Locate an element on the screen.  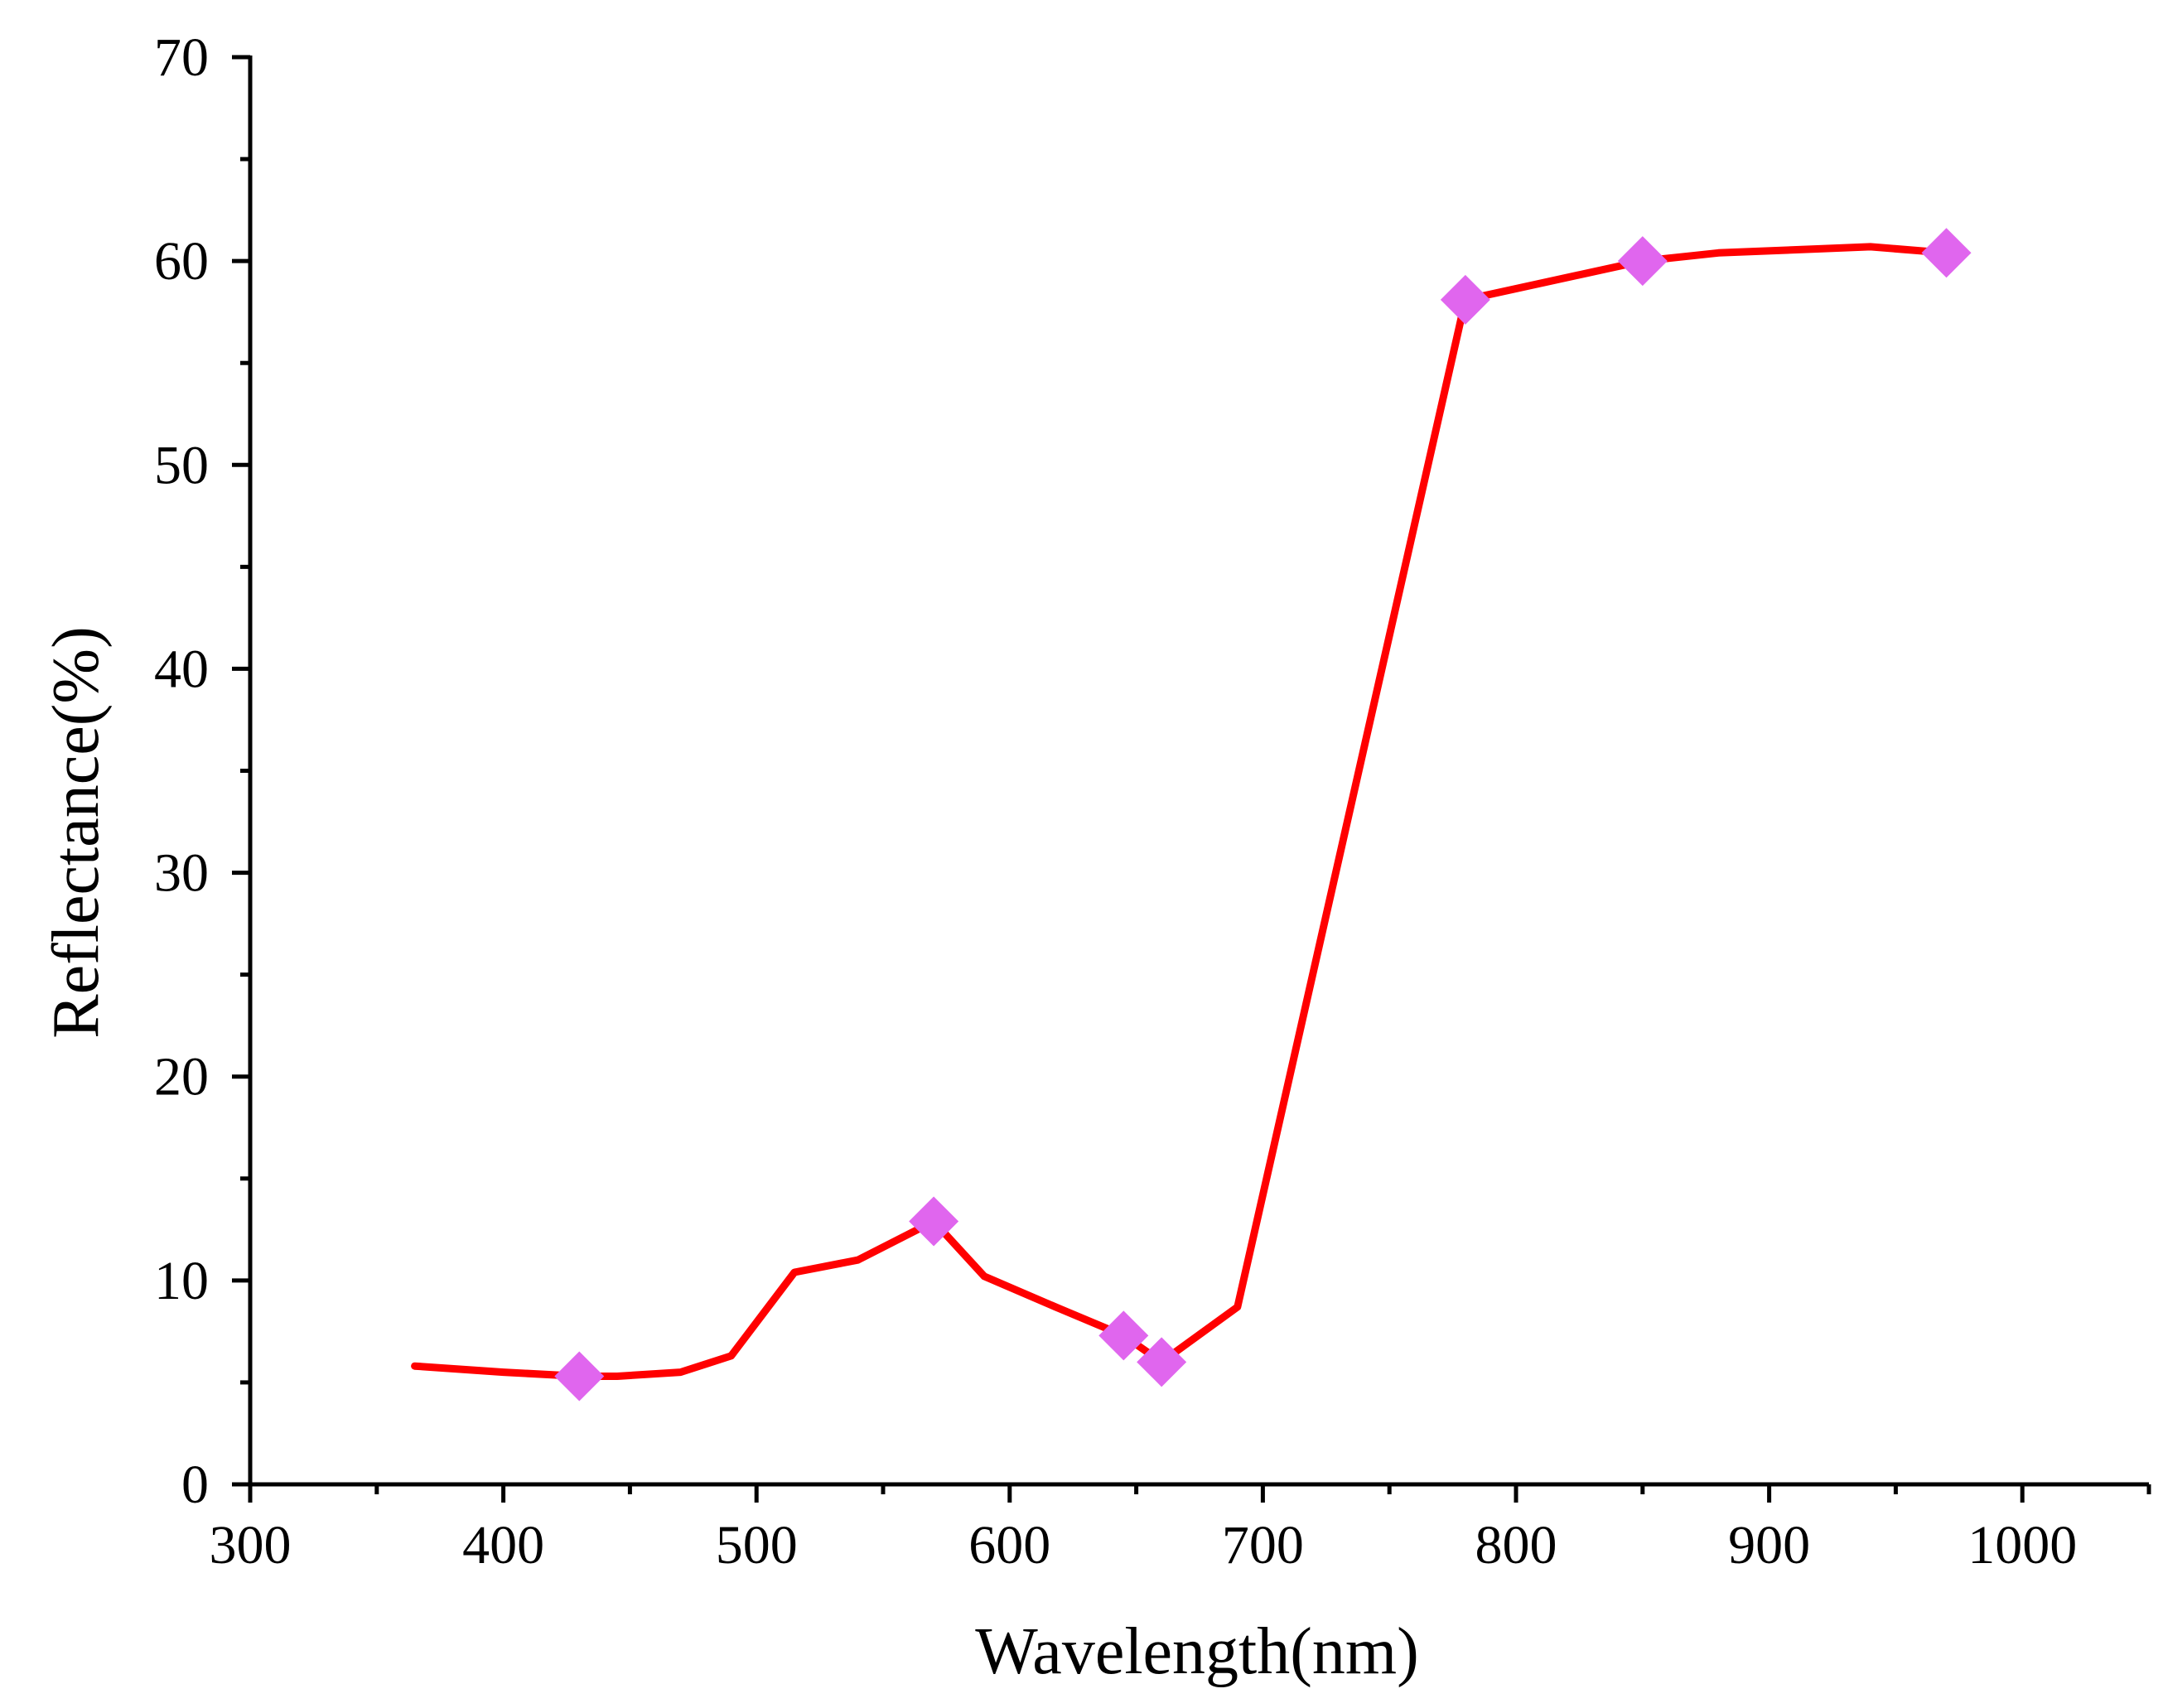
y-tick-label: 70 is located at coordinates (181, 57).